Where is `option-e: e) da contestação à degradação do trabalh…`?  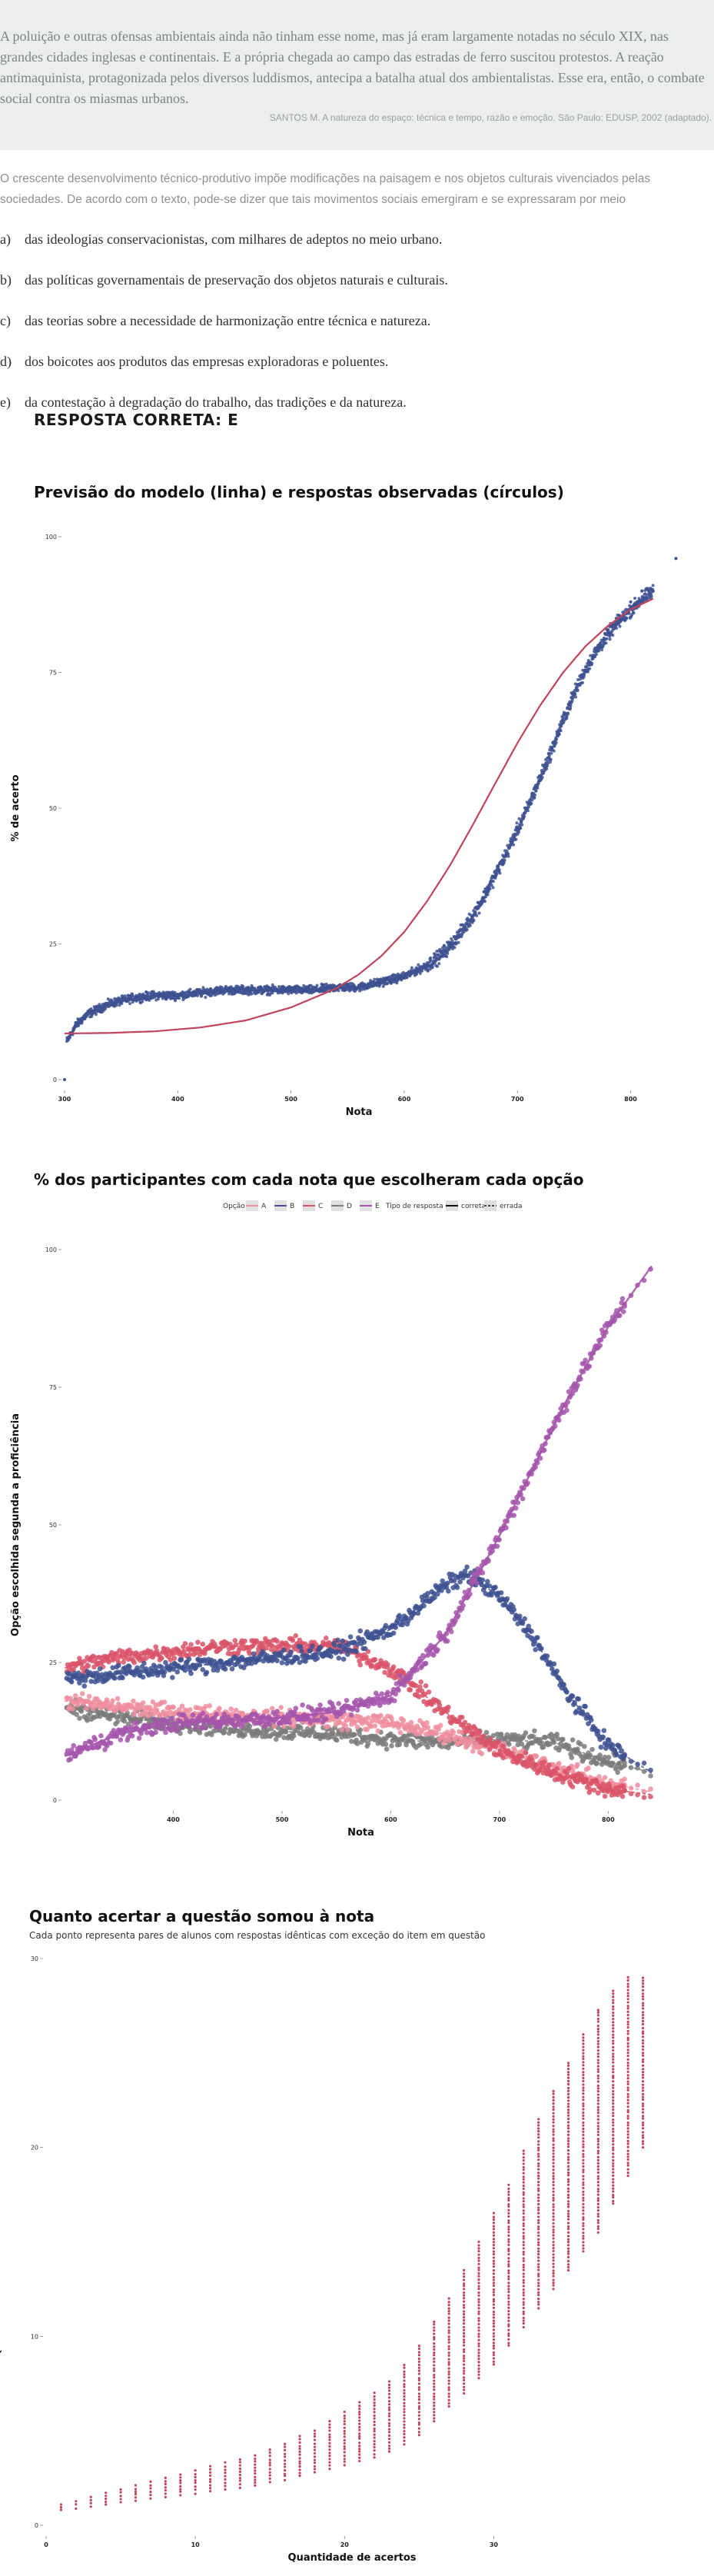 option-e: e) da contestação à degradação do trabalh… is located at coordinates (204, 402).